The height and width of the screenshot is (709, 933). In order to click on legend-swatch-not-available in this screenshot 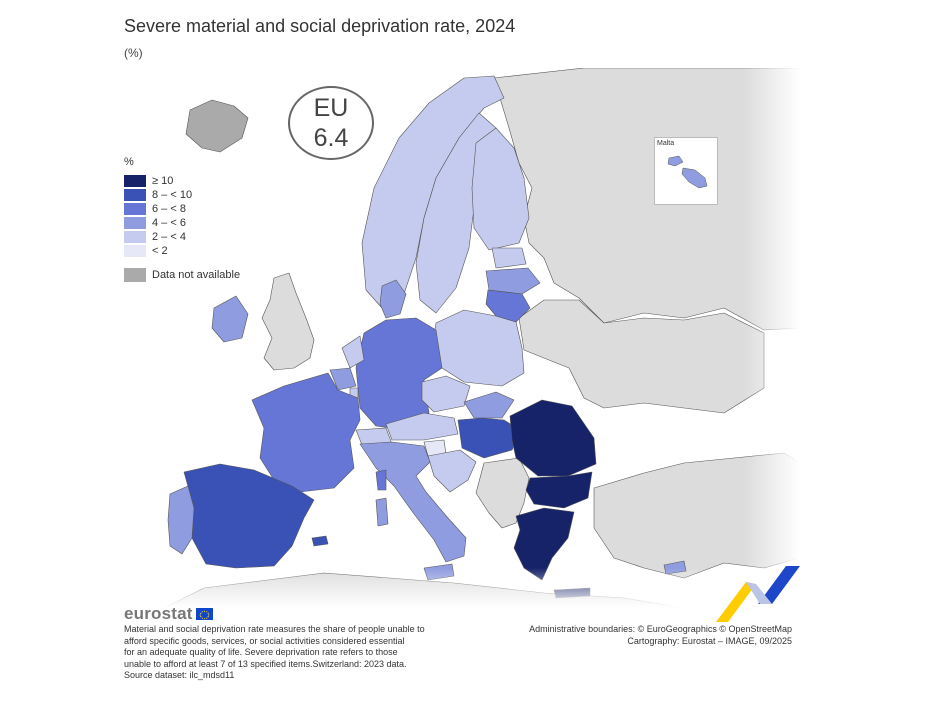, I will do `click(135, 275)`.